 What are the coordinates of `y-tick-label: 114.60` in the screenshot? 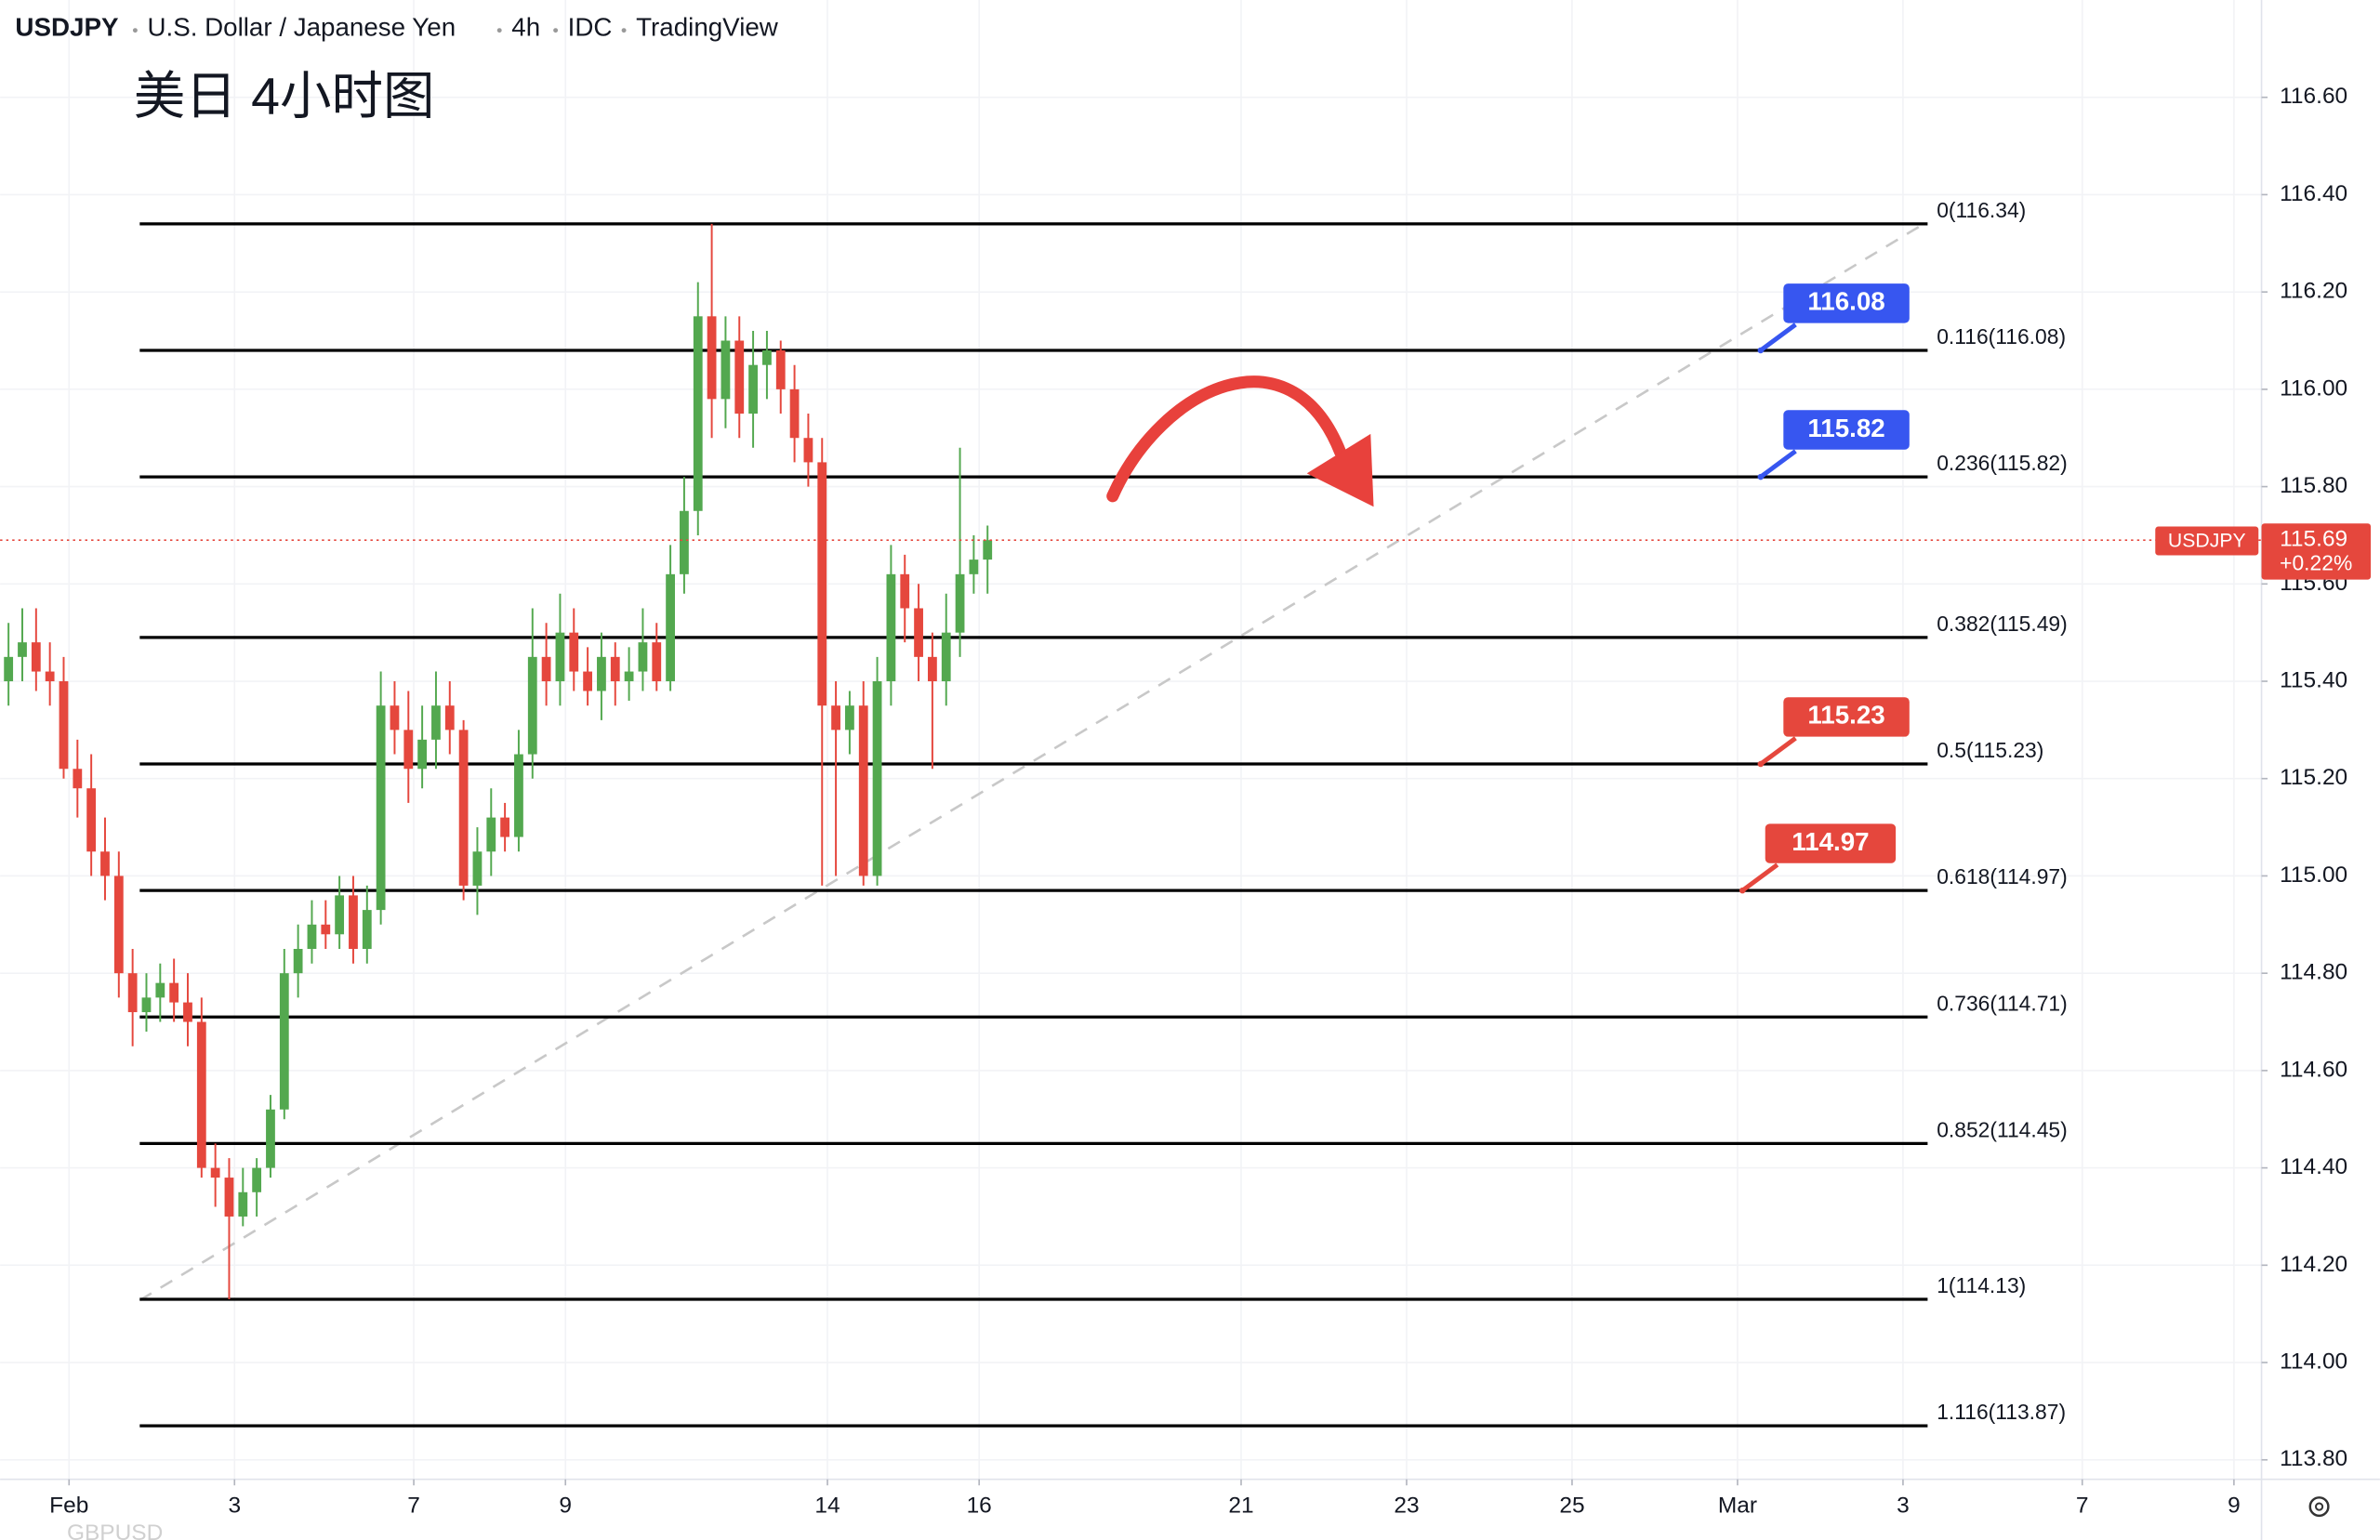 It's located at (2313, 1069).